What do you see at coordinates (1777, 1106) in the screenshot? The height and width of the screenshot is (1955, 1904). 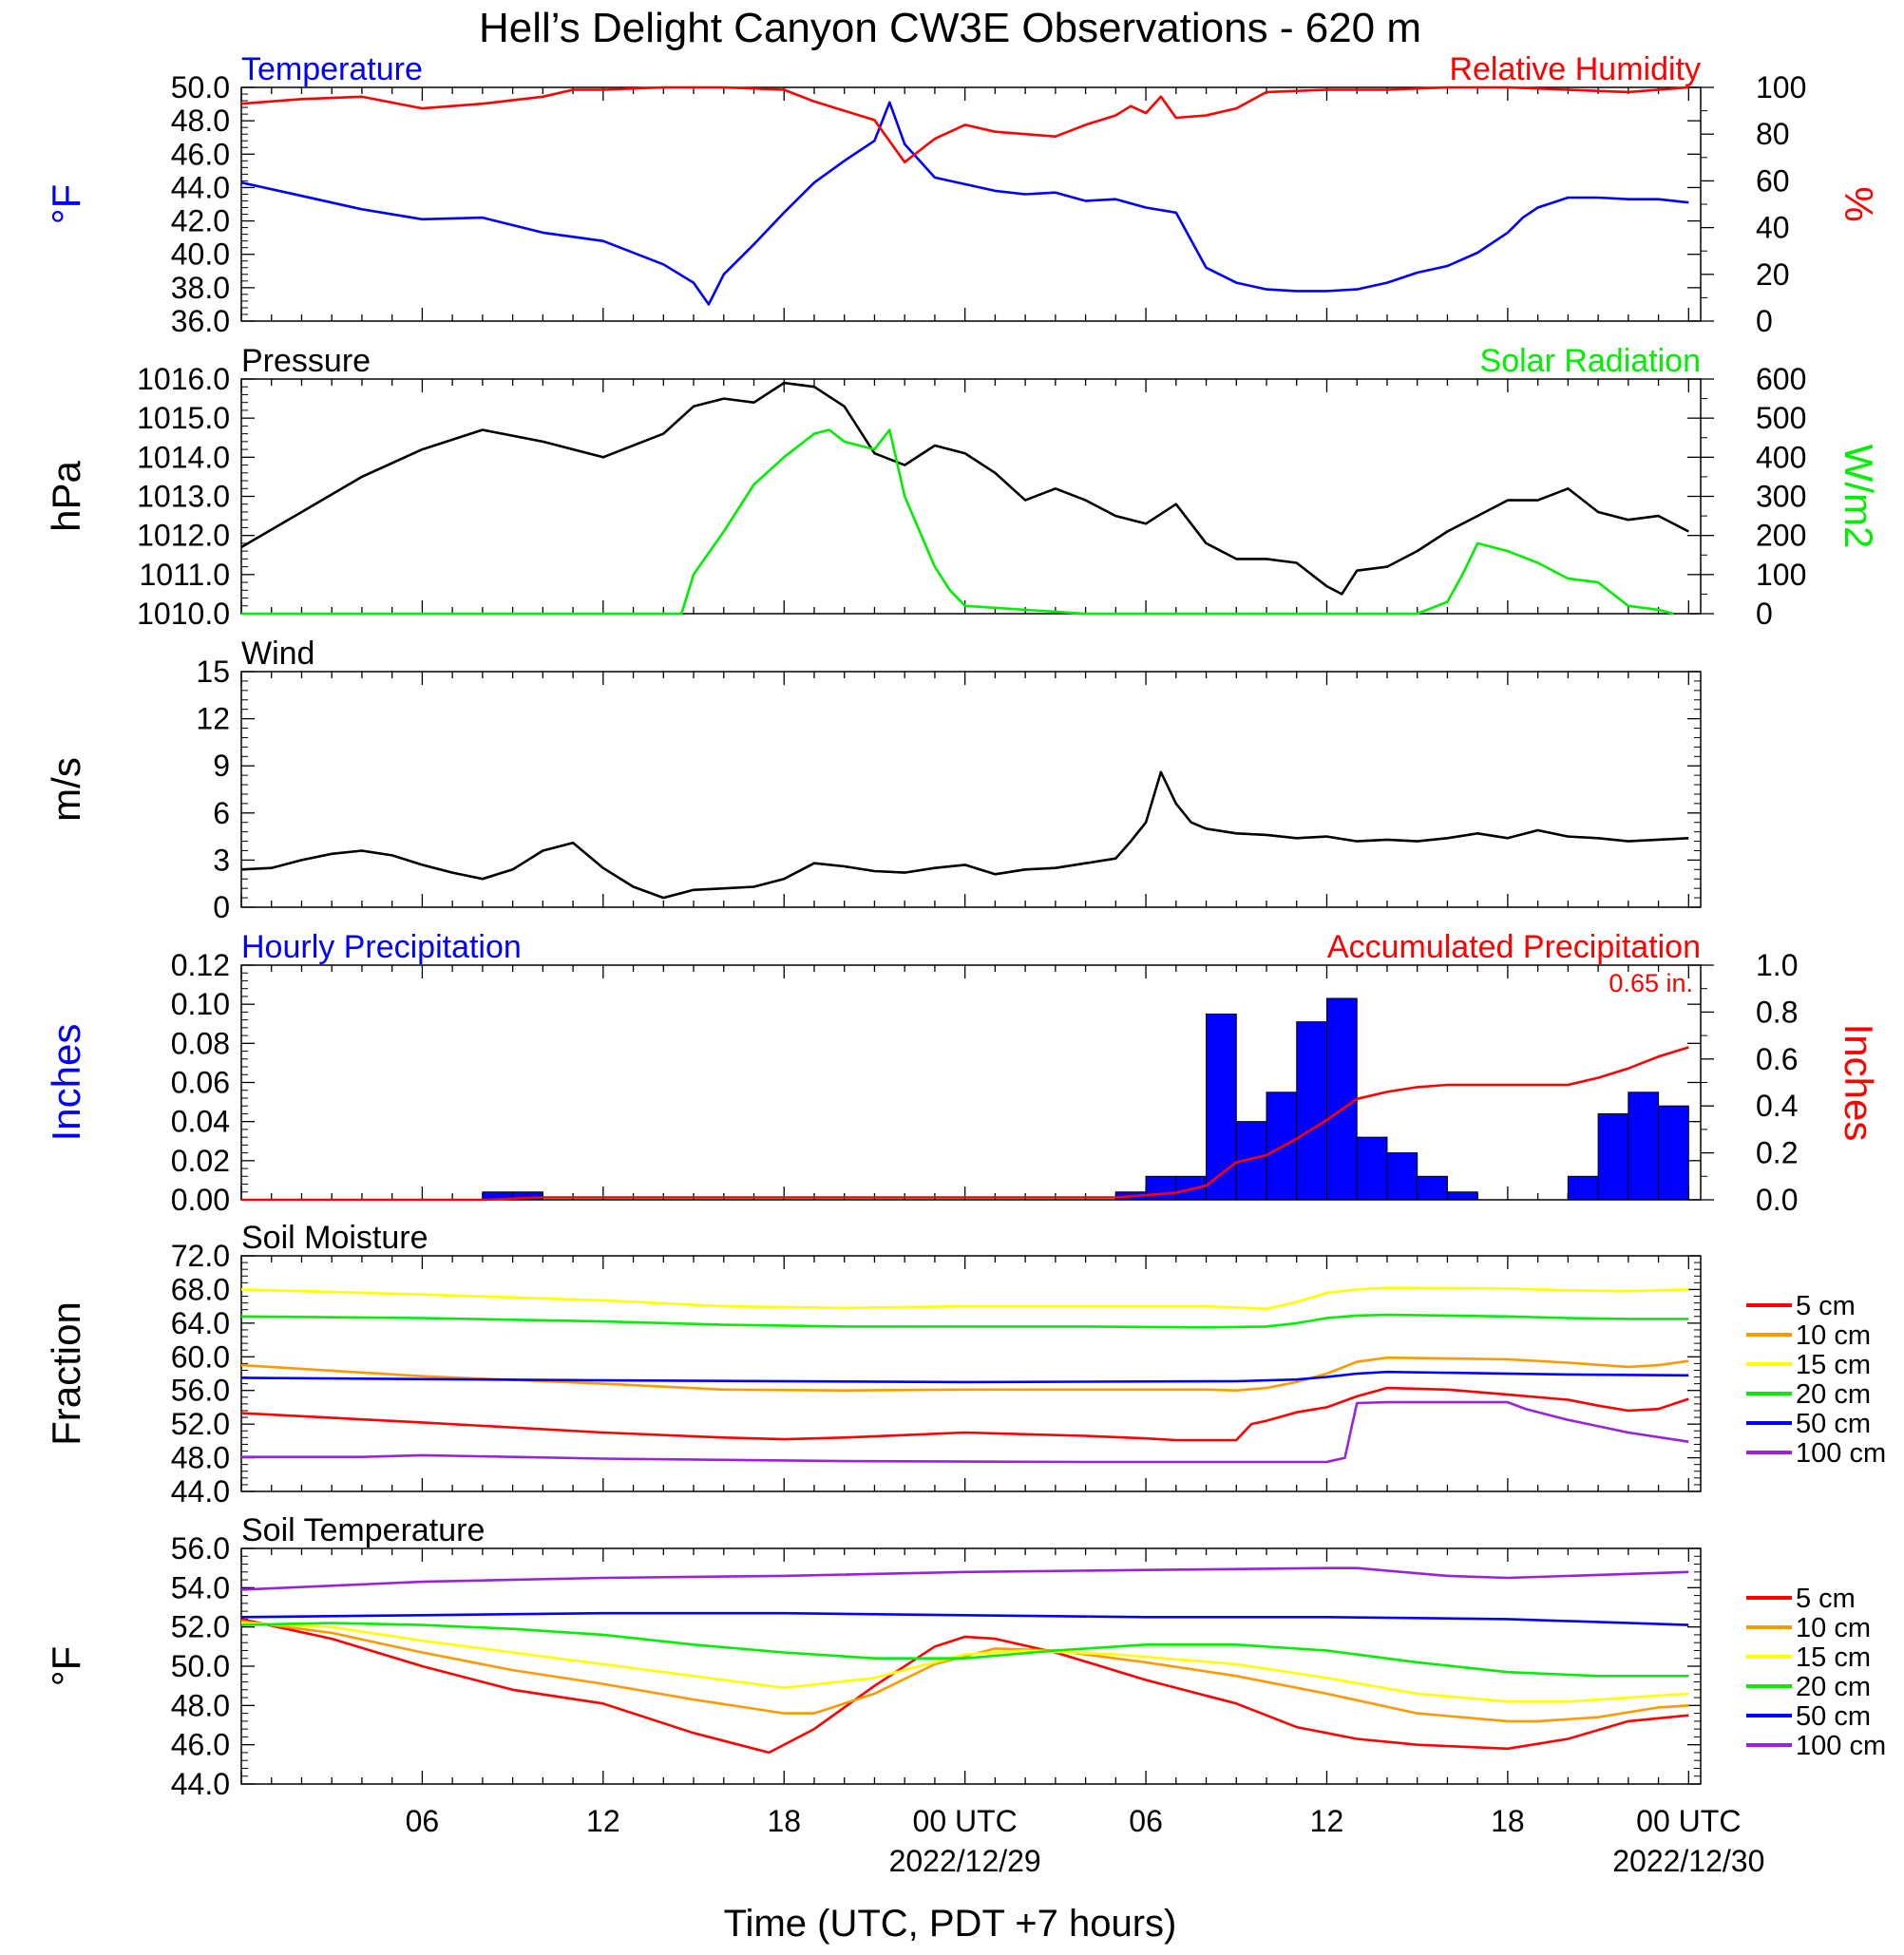 I see `y-tick-label-right: 0.4` at bounding box center [1777, 1106].